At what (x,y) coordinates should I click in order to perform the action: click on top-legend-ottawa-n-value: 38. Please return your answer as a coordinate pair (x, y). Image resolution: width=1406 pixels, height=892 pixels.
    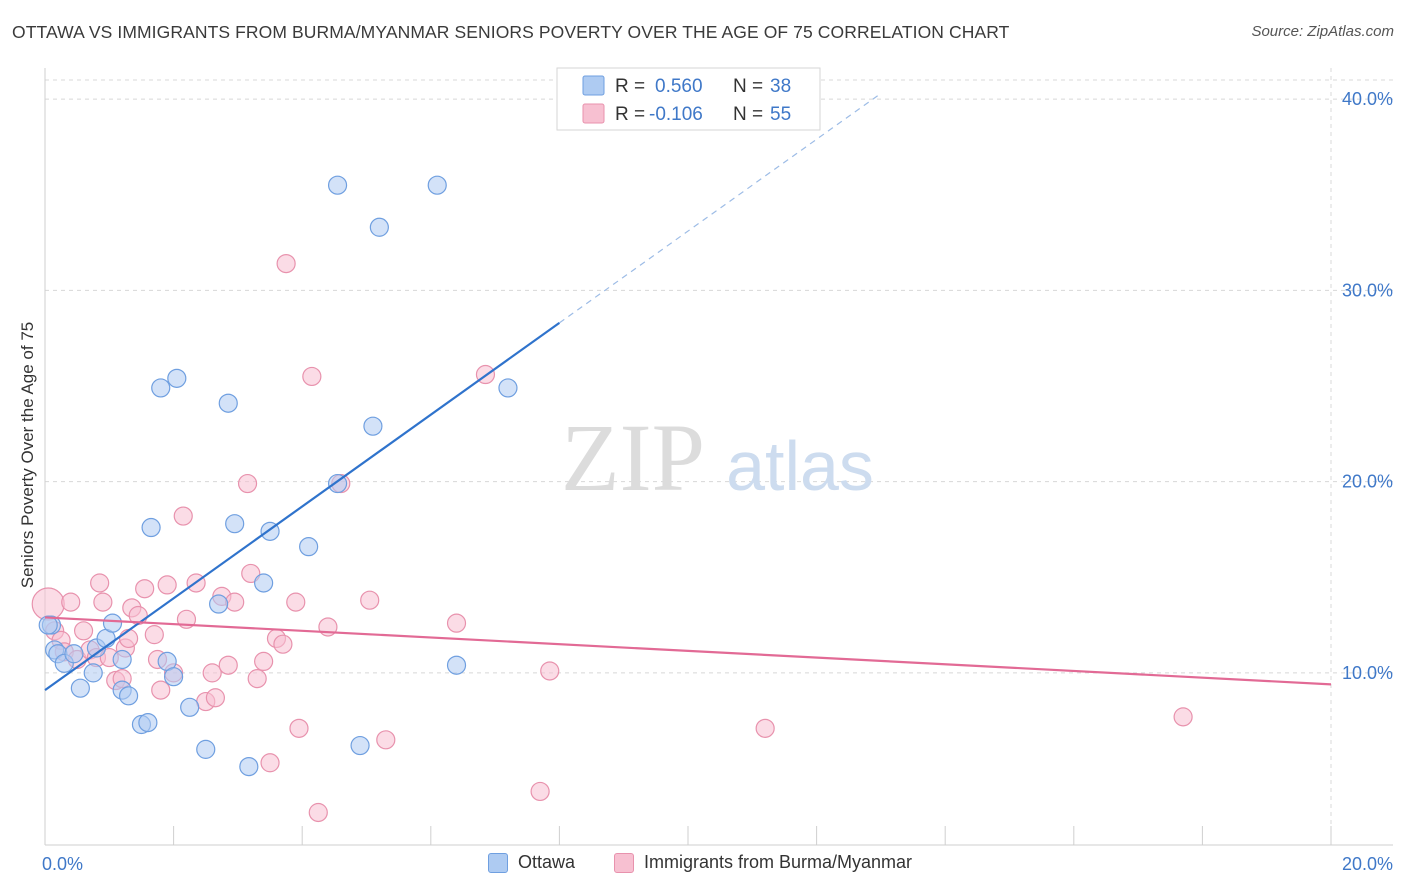
    Looking at the image, I should click on (780, 86).